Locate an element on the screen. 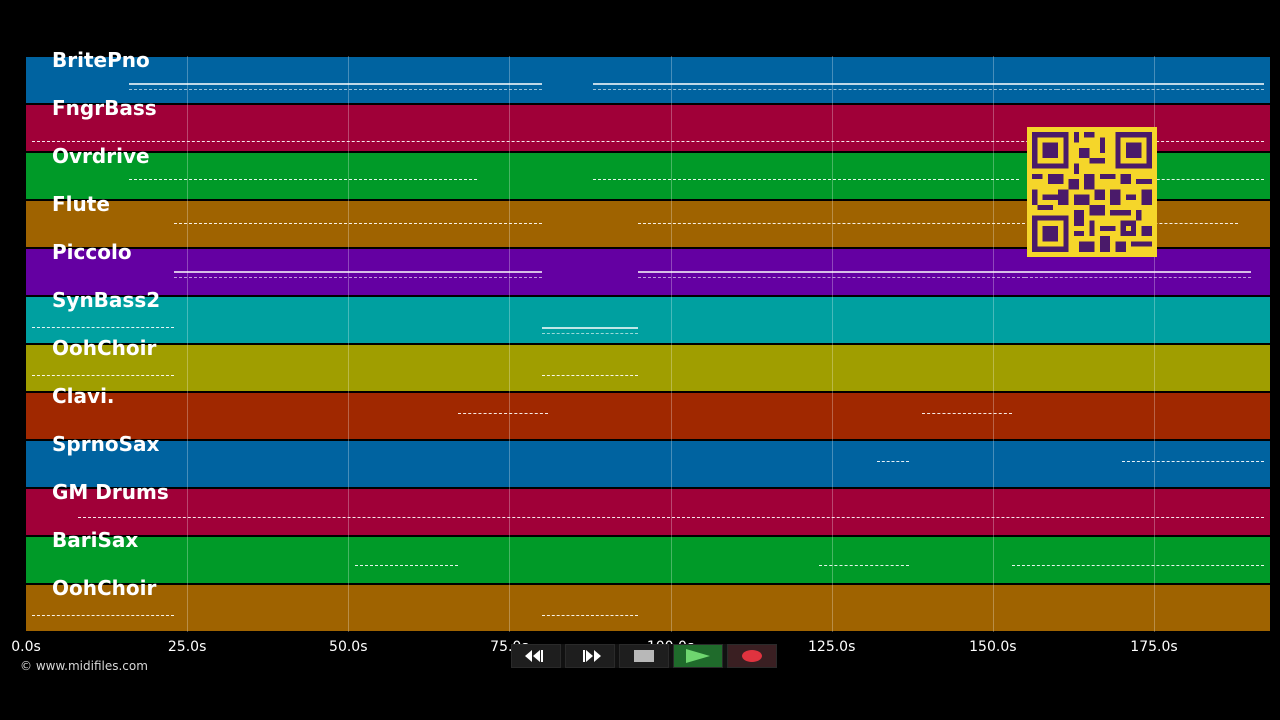 This screenshot has height=720, width=1280. copyright-text: © www.midifiles.com is located at coordinates (84, 666).